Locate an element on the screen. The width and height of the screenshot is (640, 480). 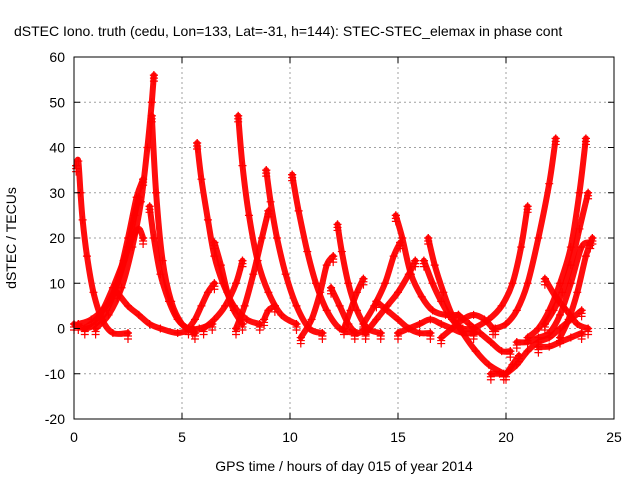
y-tick-label: 50 is located at coordinates (57, 102).